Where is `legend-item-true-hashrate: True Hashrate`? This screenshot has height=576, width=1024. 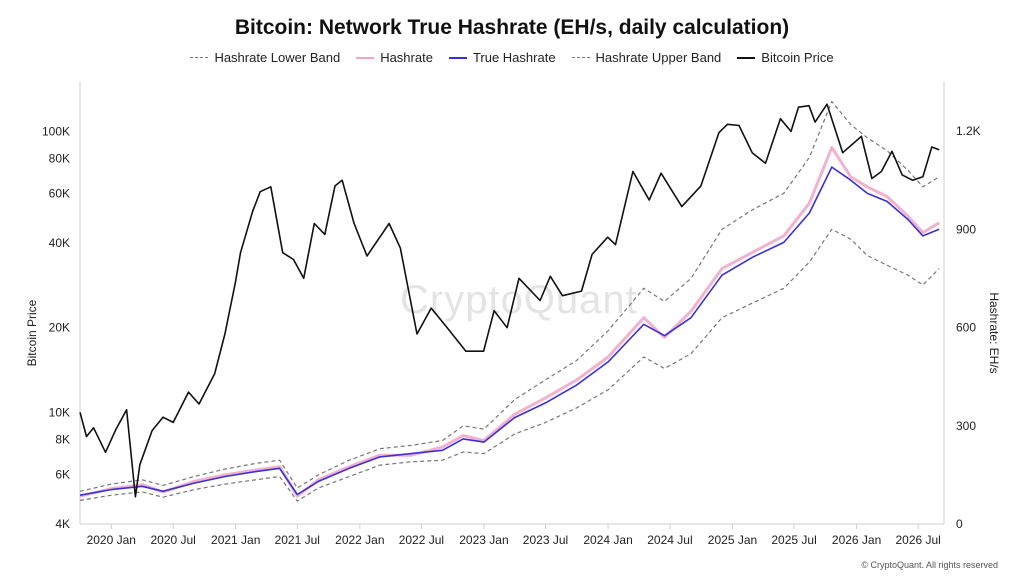
legend-item-true-hashrate: True Hashrate is located at coordinates (502, 57).